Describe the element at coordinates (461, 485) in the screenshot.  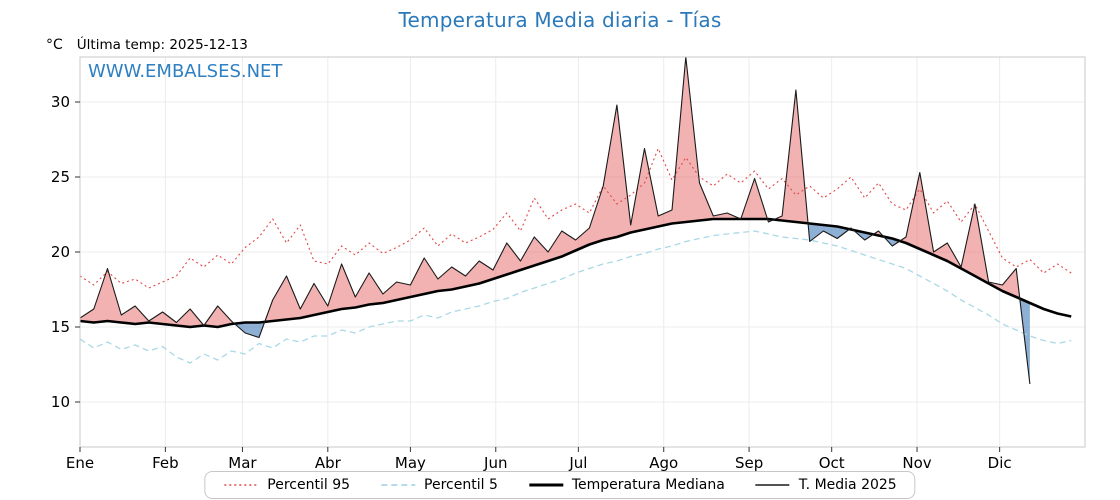
I see `legend-label: Percentil 5` at that location.